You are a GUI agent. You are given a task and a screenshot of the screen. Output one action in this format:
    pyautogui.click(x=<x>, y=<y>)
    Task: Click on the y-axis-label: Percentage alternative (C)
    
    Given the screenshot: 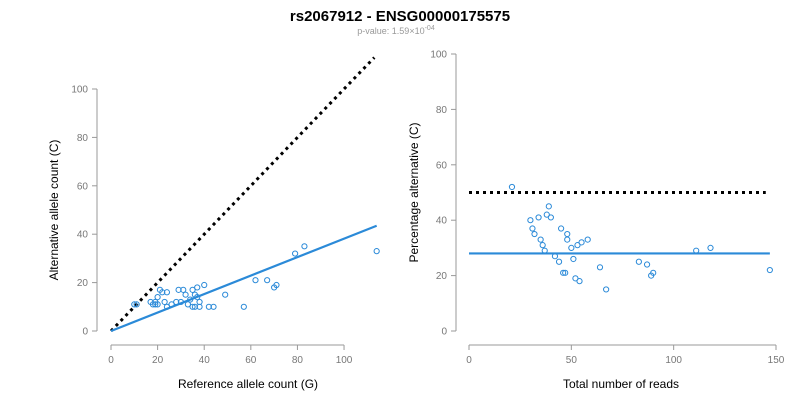 What is the action you would take?
    pyautogui.click(x=414, y=192)
    